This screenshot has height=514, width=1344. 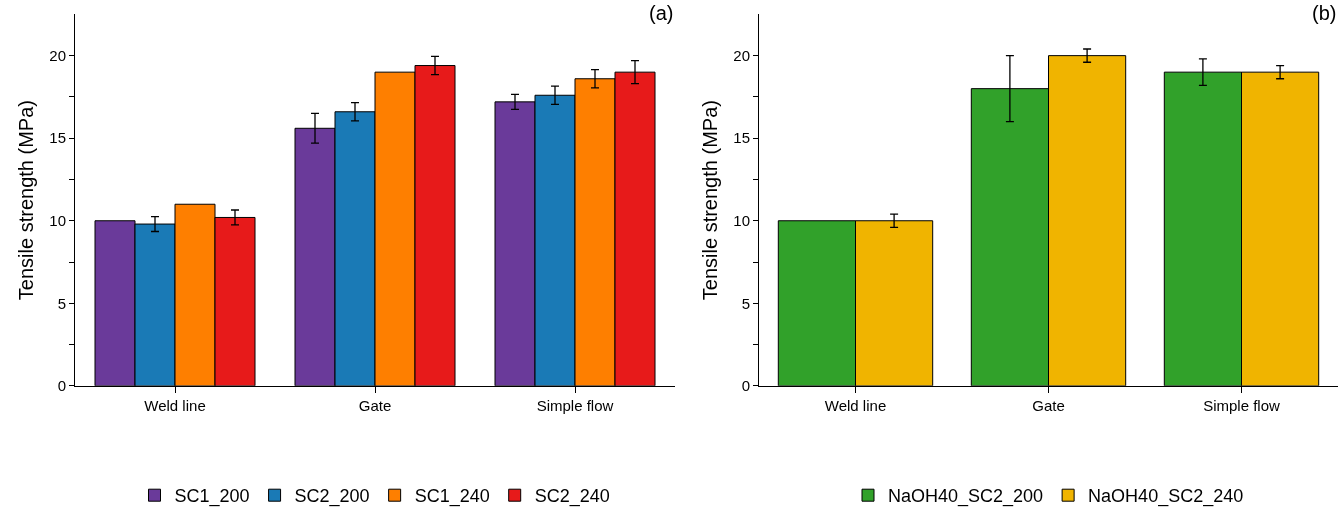 What do you see at coordinates (966, 497) in the screenshot?
I see `legend-label: NaOH40_SC2_200` at bounding box center [966, 497].